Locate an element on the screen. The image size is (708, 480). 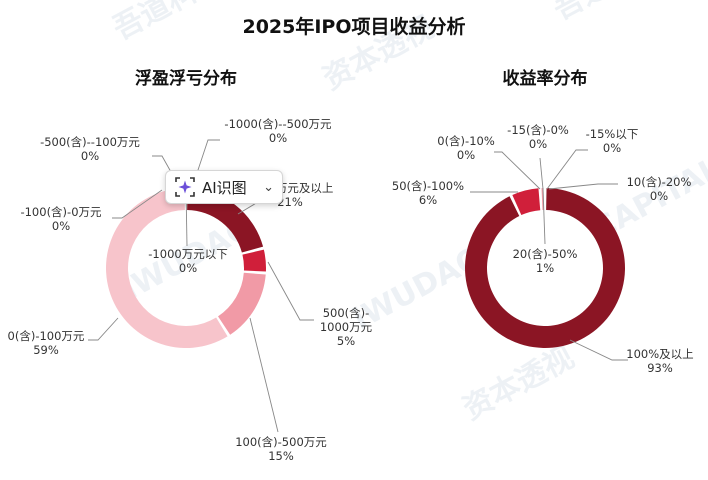
chart-title-return-rate: 收益率分布 is located at coordinates (545, 78).